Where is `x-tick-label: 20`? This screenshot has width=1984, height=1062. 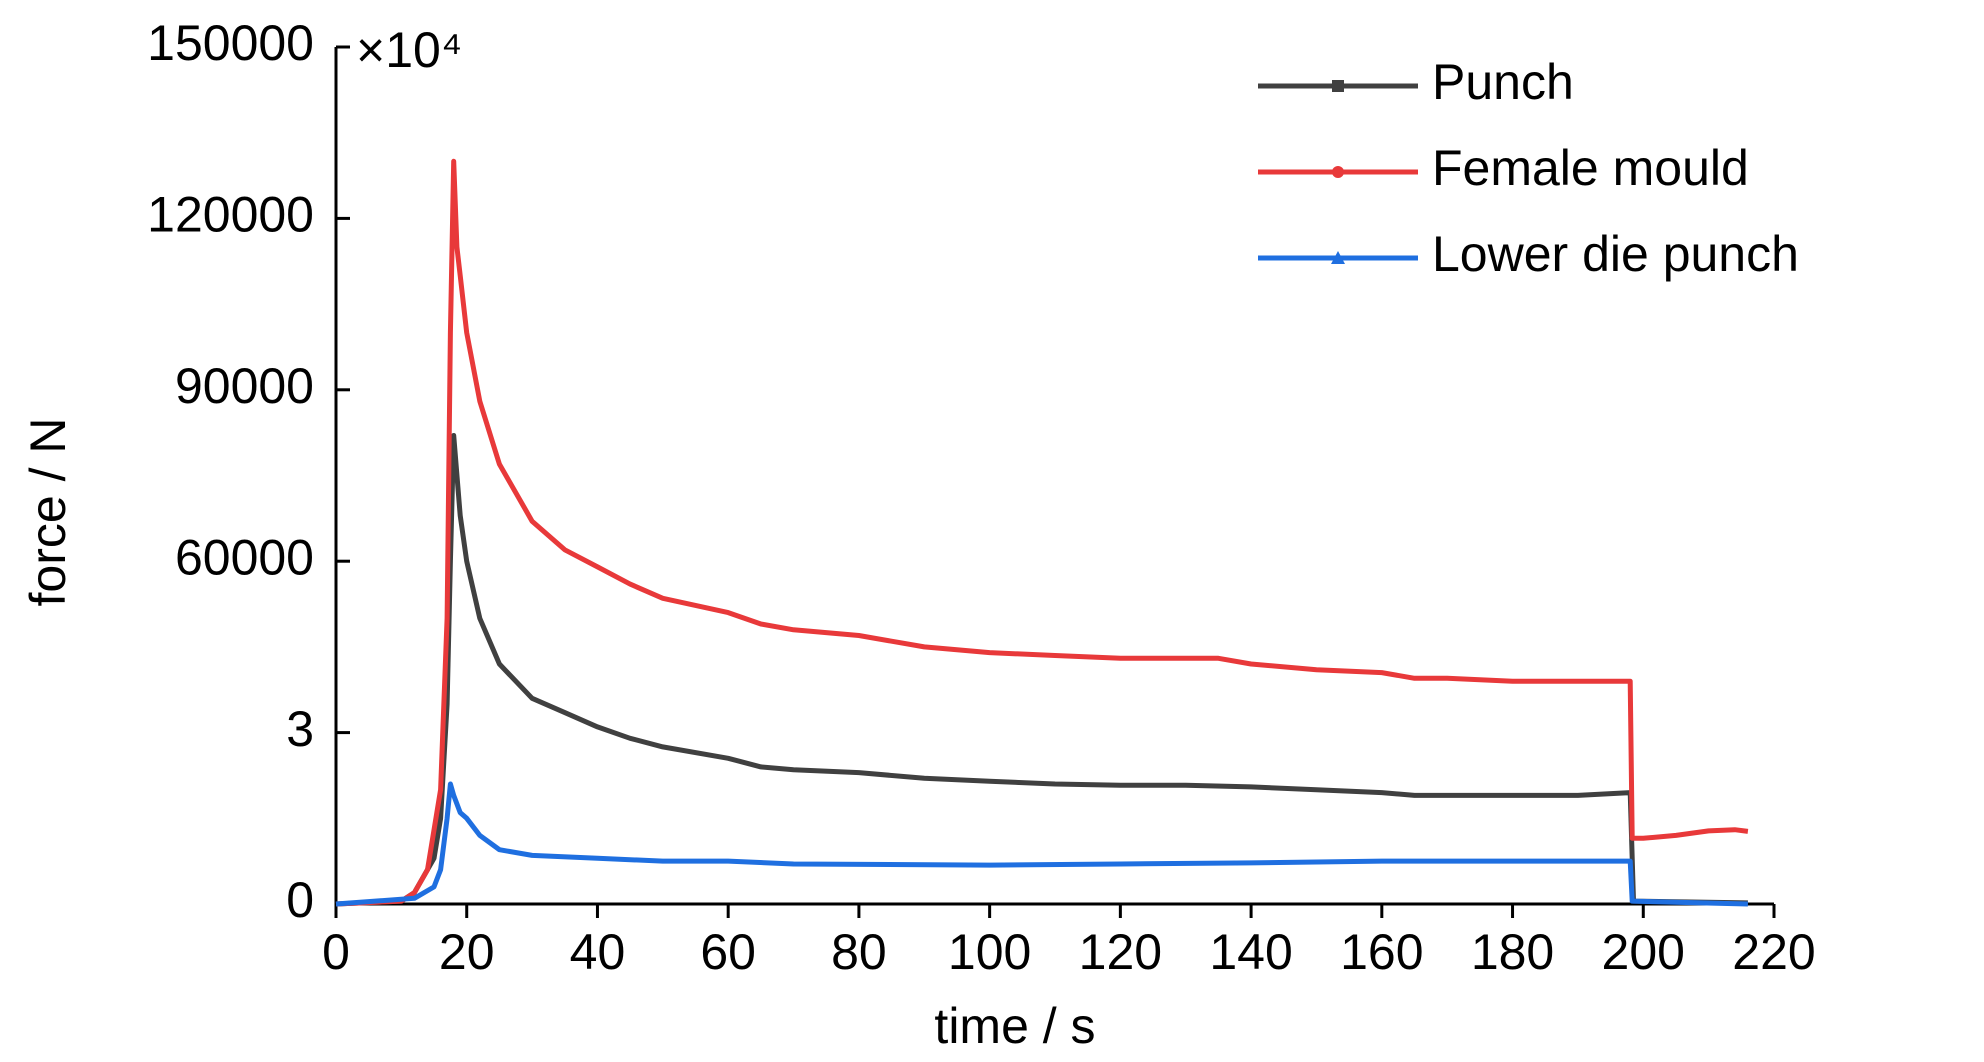
x-tick-label: 20 is located at coordinates (467, 952).